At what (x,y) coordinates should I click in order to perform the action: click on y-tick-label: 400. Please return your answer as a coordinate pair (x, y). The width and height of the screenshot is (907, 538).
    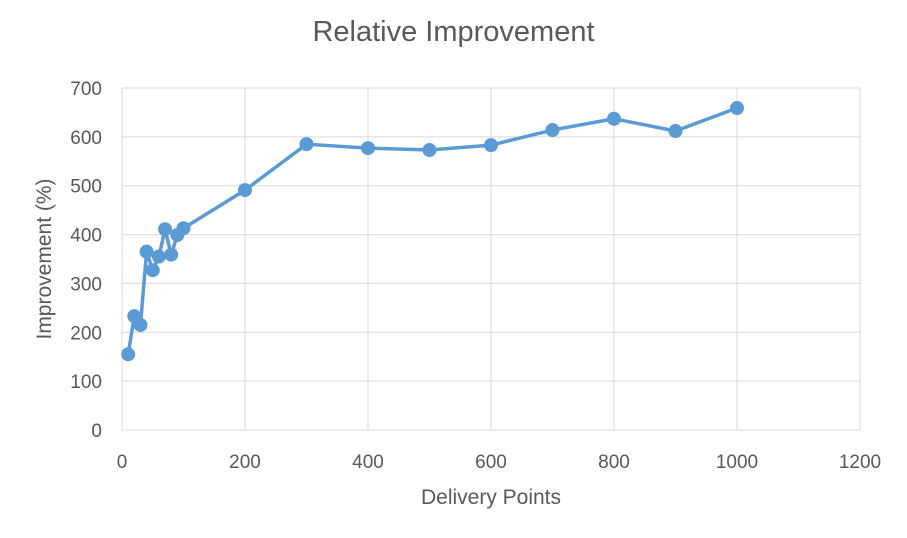
    Looking at the image, I should click on (86, 236).